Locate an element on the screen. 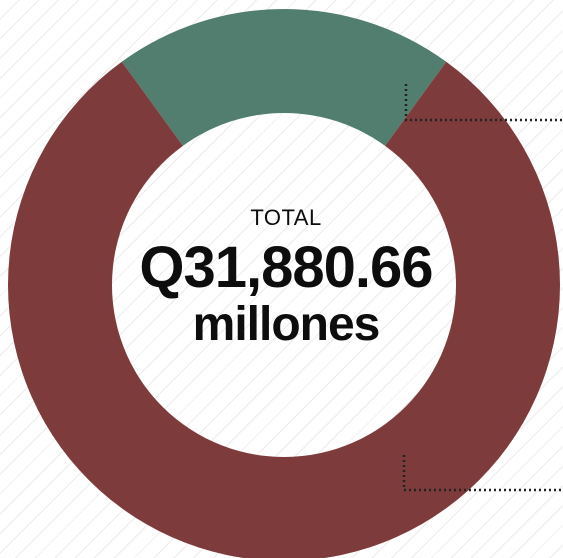 The width and height of the screenshot is (563, 558). total-label: TOTAL is located at coordinates (286, 217).